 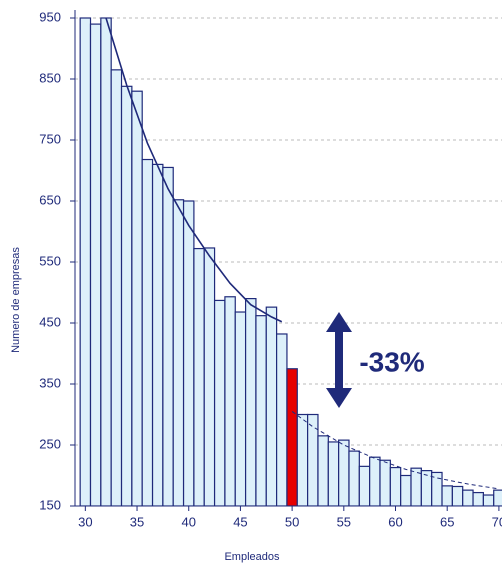 I want to click on y-tick-label: 150, so click(x=50, y=504).